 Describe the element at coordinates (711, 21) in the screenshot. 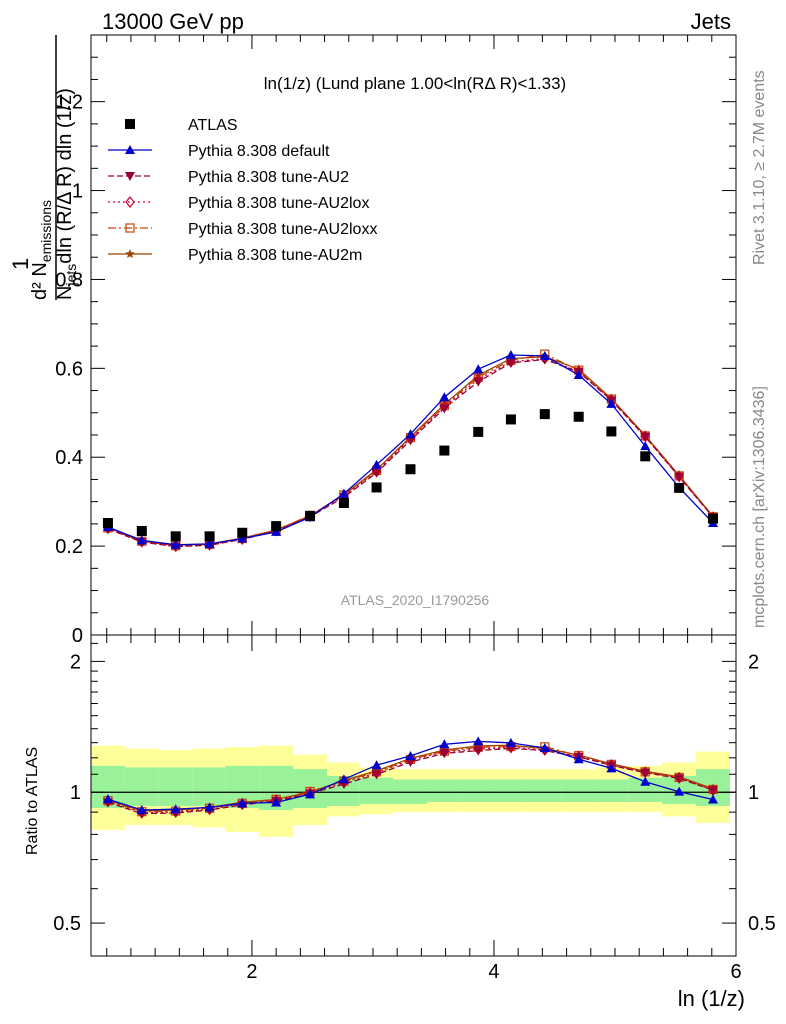

I see `process-label: Jets` at that location.